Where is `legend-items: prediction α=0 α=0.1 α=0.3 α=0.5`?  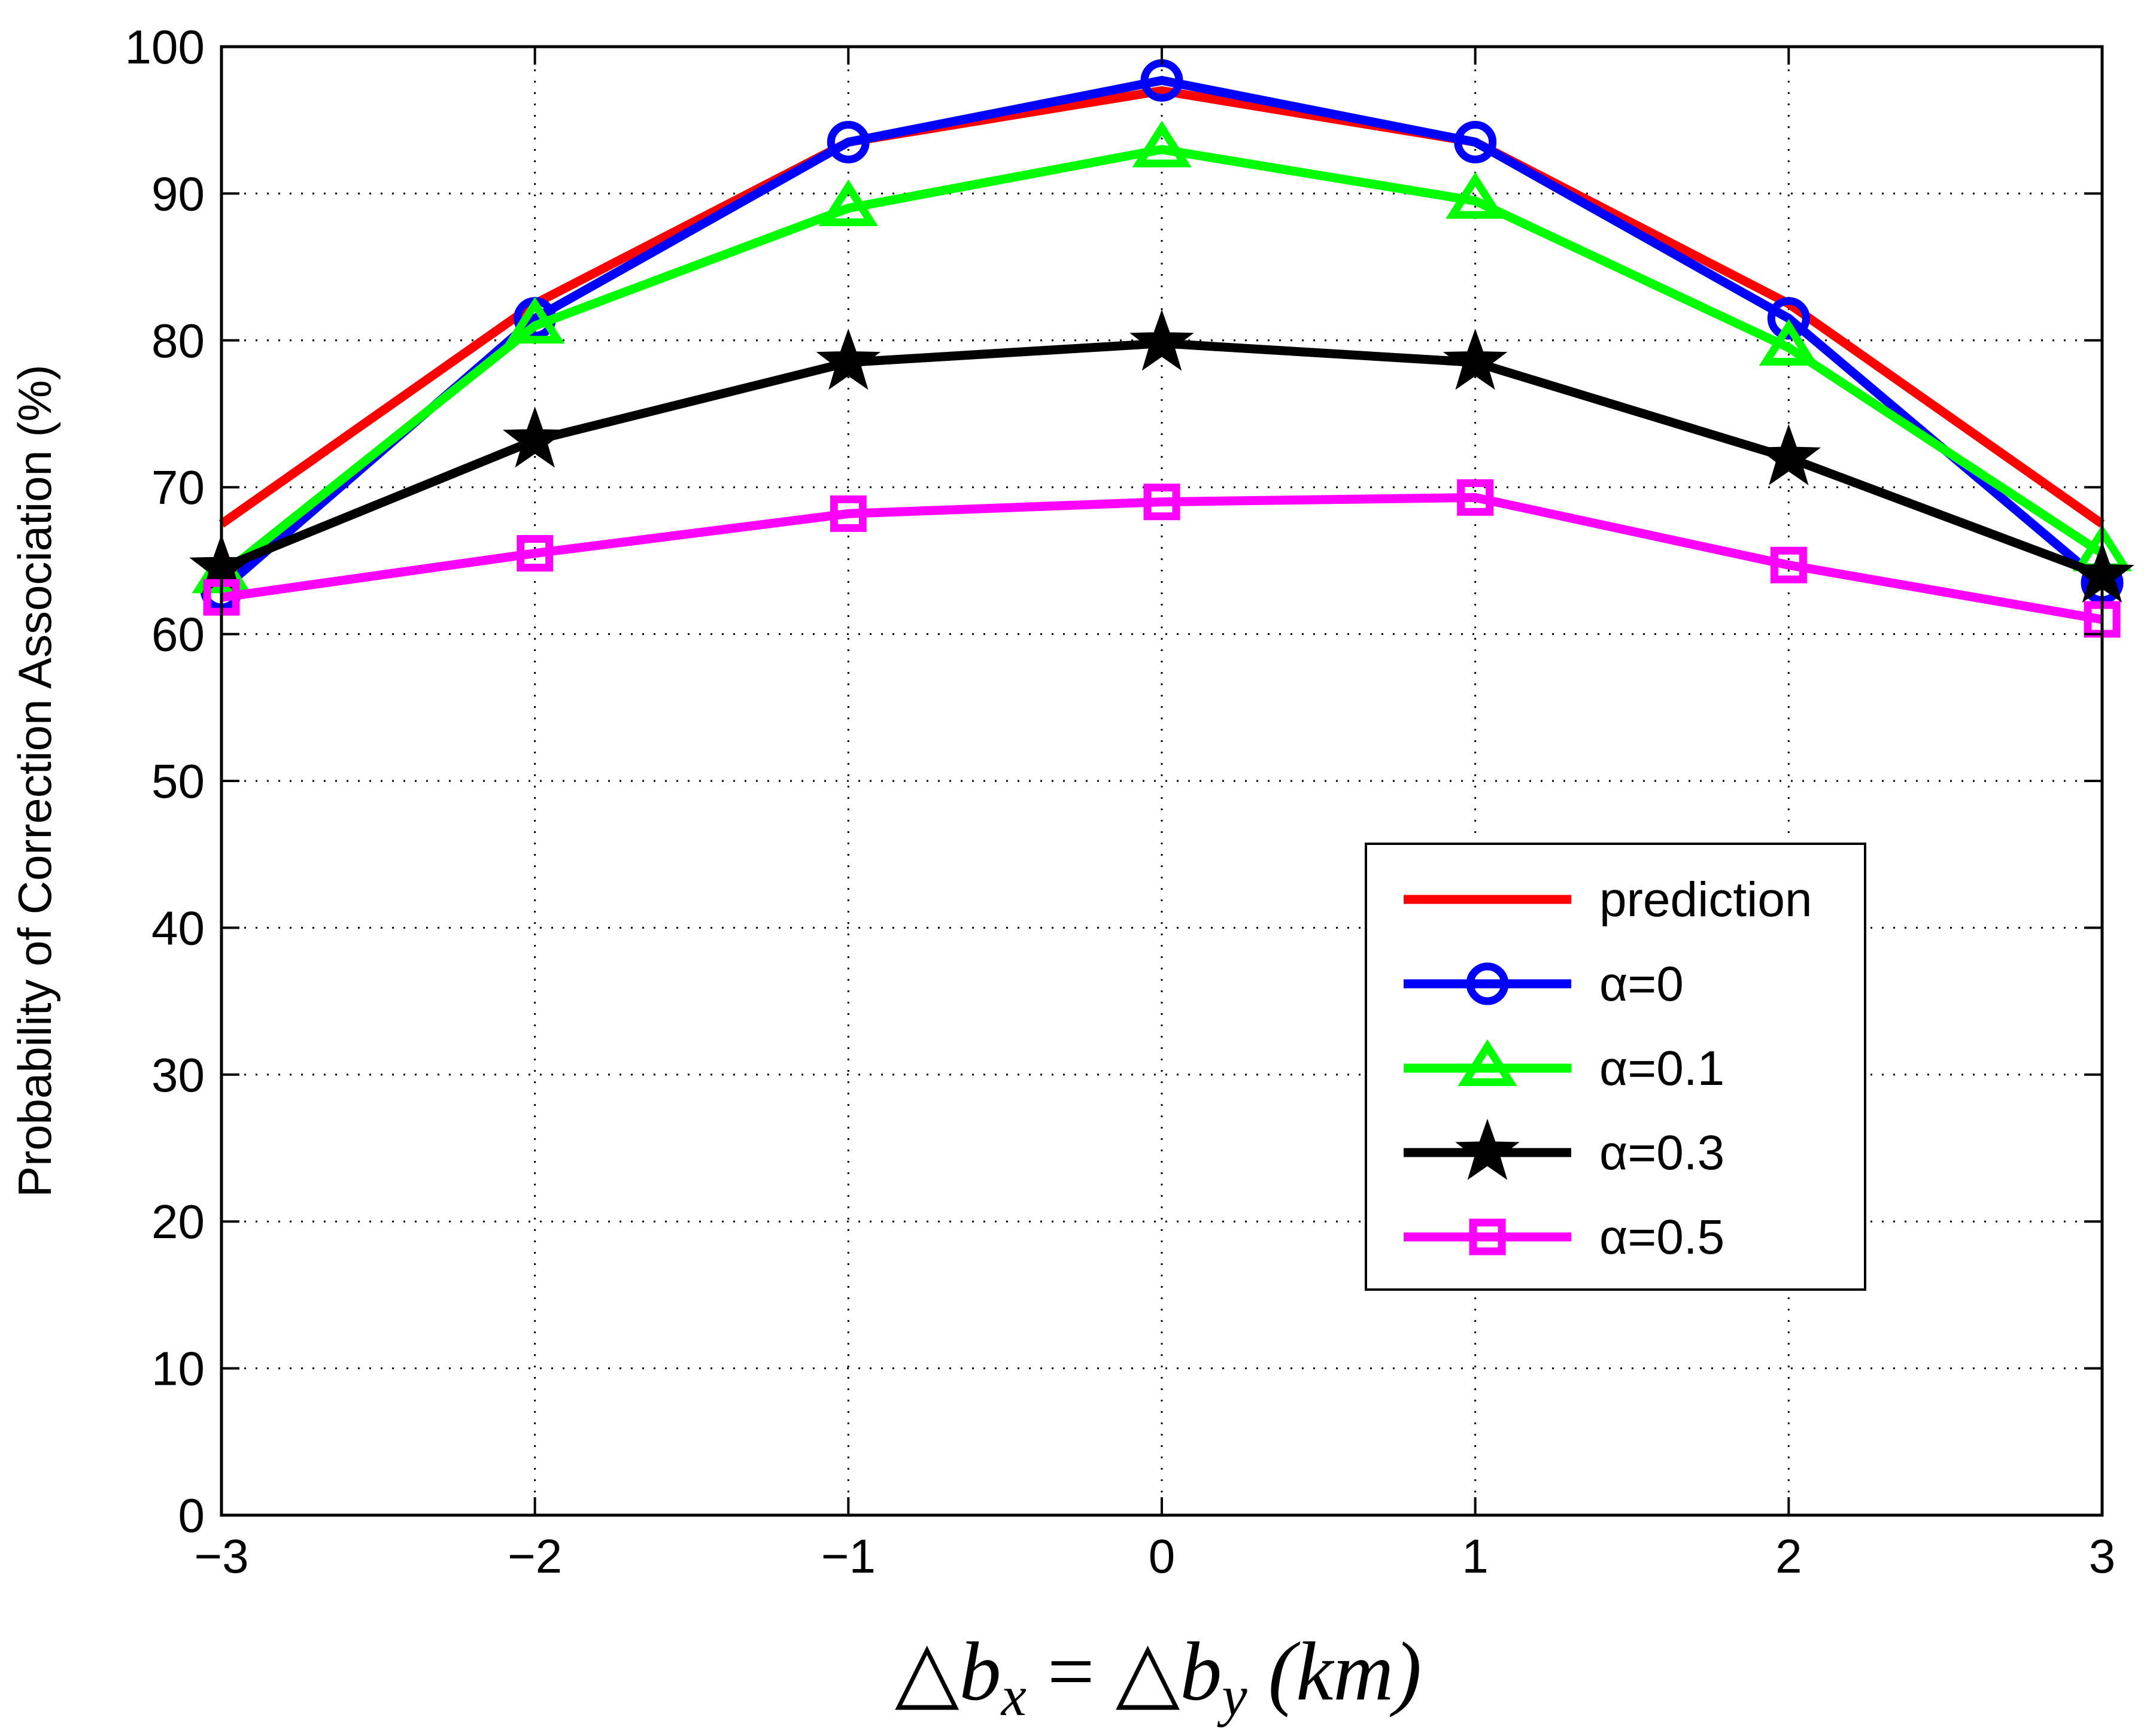 legend-items: prediction α=0 α=0.1 α=0.3 α=0.5 is located at coordinates (1608, 1068).